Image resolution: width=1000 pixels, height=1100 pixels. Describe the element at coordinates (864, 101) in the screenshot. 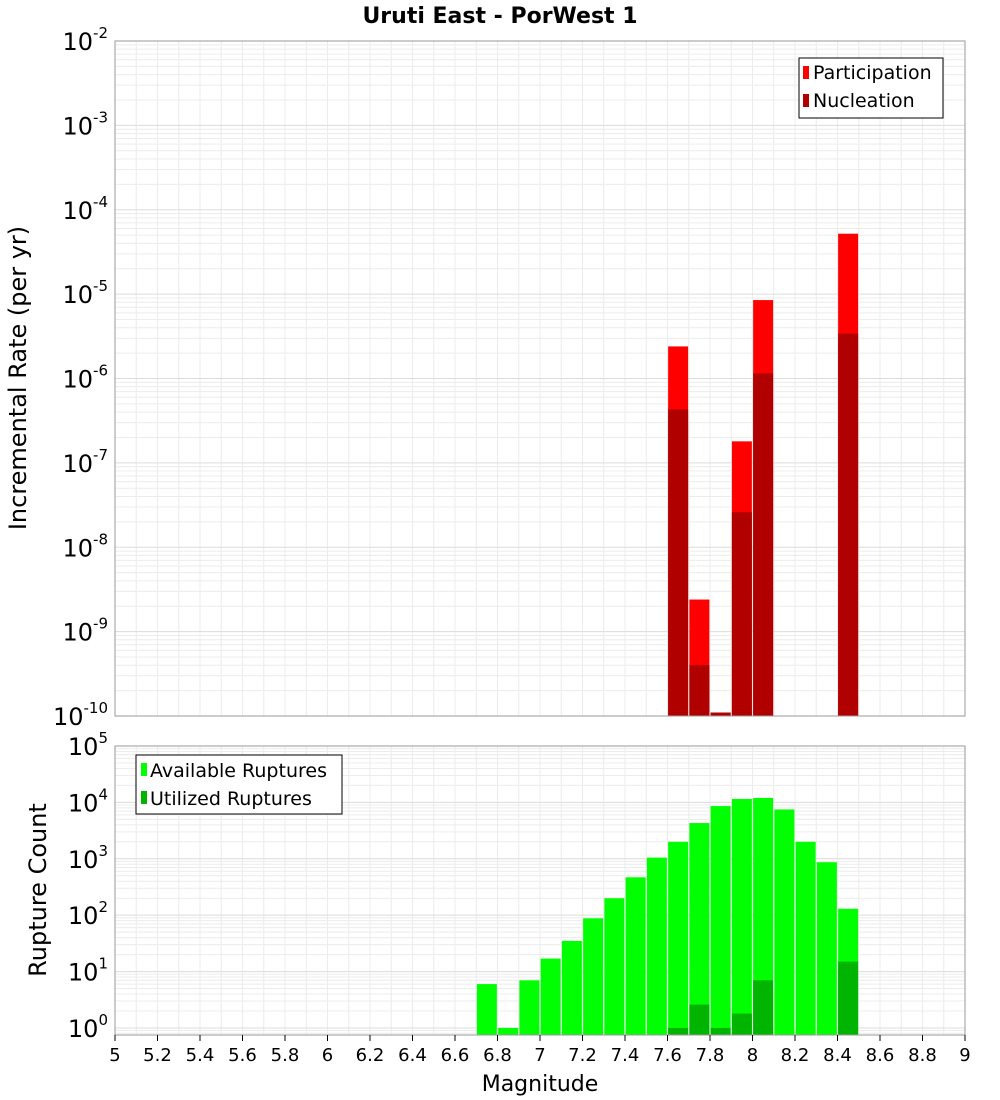

I see `legend-label-nucleation: Nucleation` at that location.